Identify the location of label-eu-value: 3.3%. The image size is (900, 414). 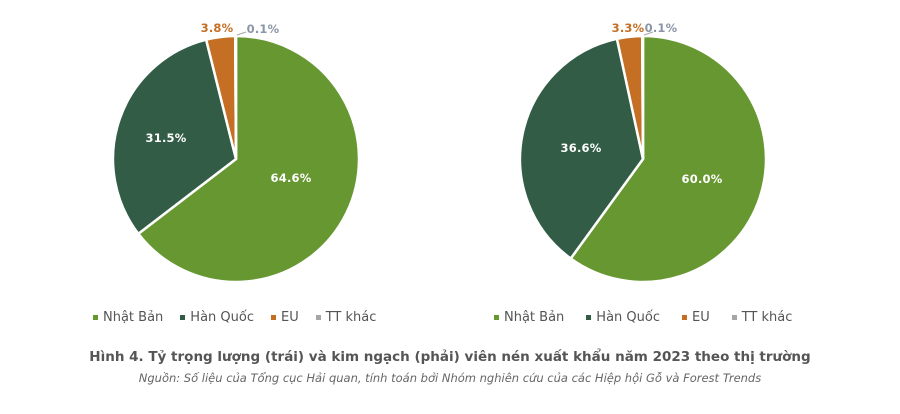
(628, 28).